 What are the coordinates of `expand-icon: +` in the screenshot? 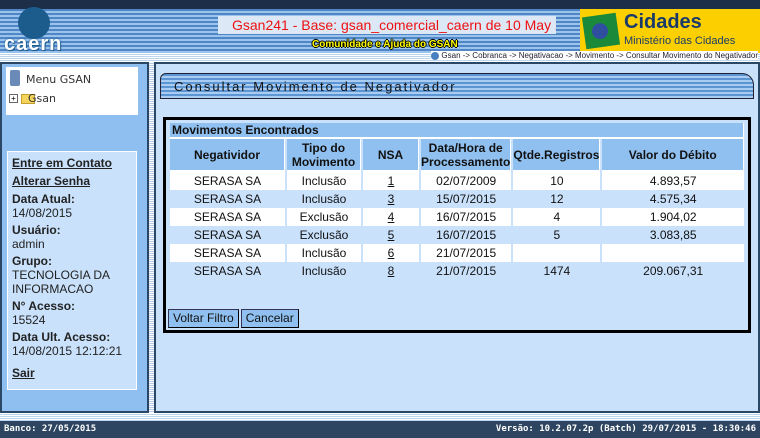 It's located at (13, 98).